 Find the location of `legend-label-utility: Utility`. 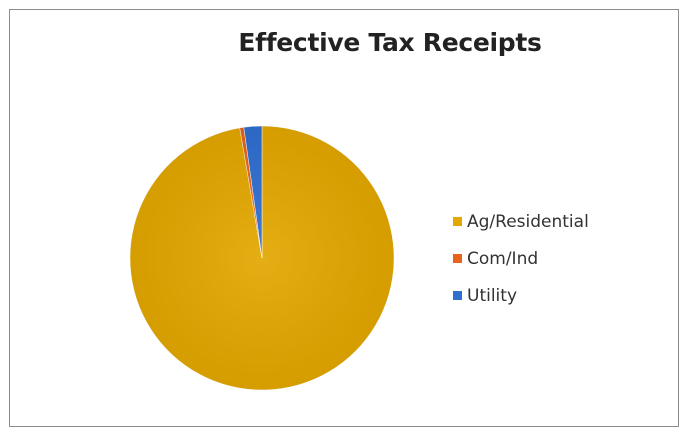

legend-label-utility: Utility is located at coordinates (492, 295).